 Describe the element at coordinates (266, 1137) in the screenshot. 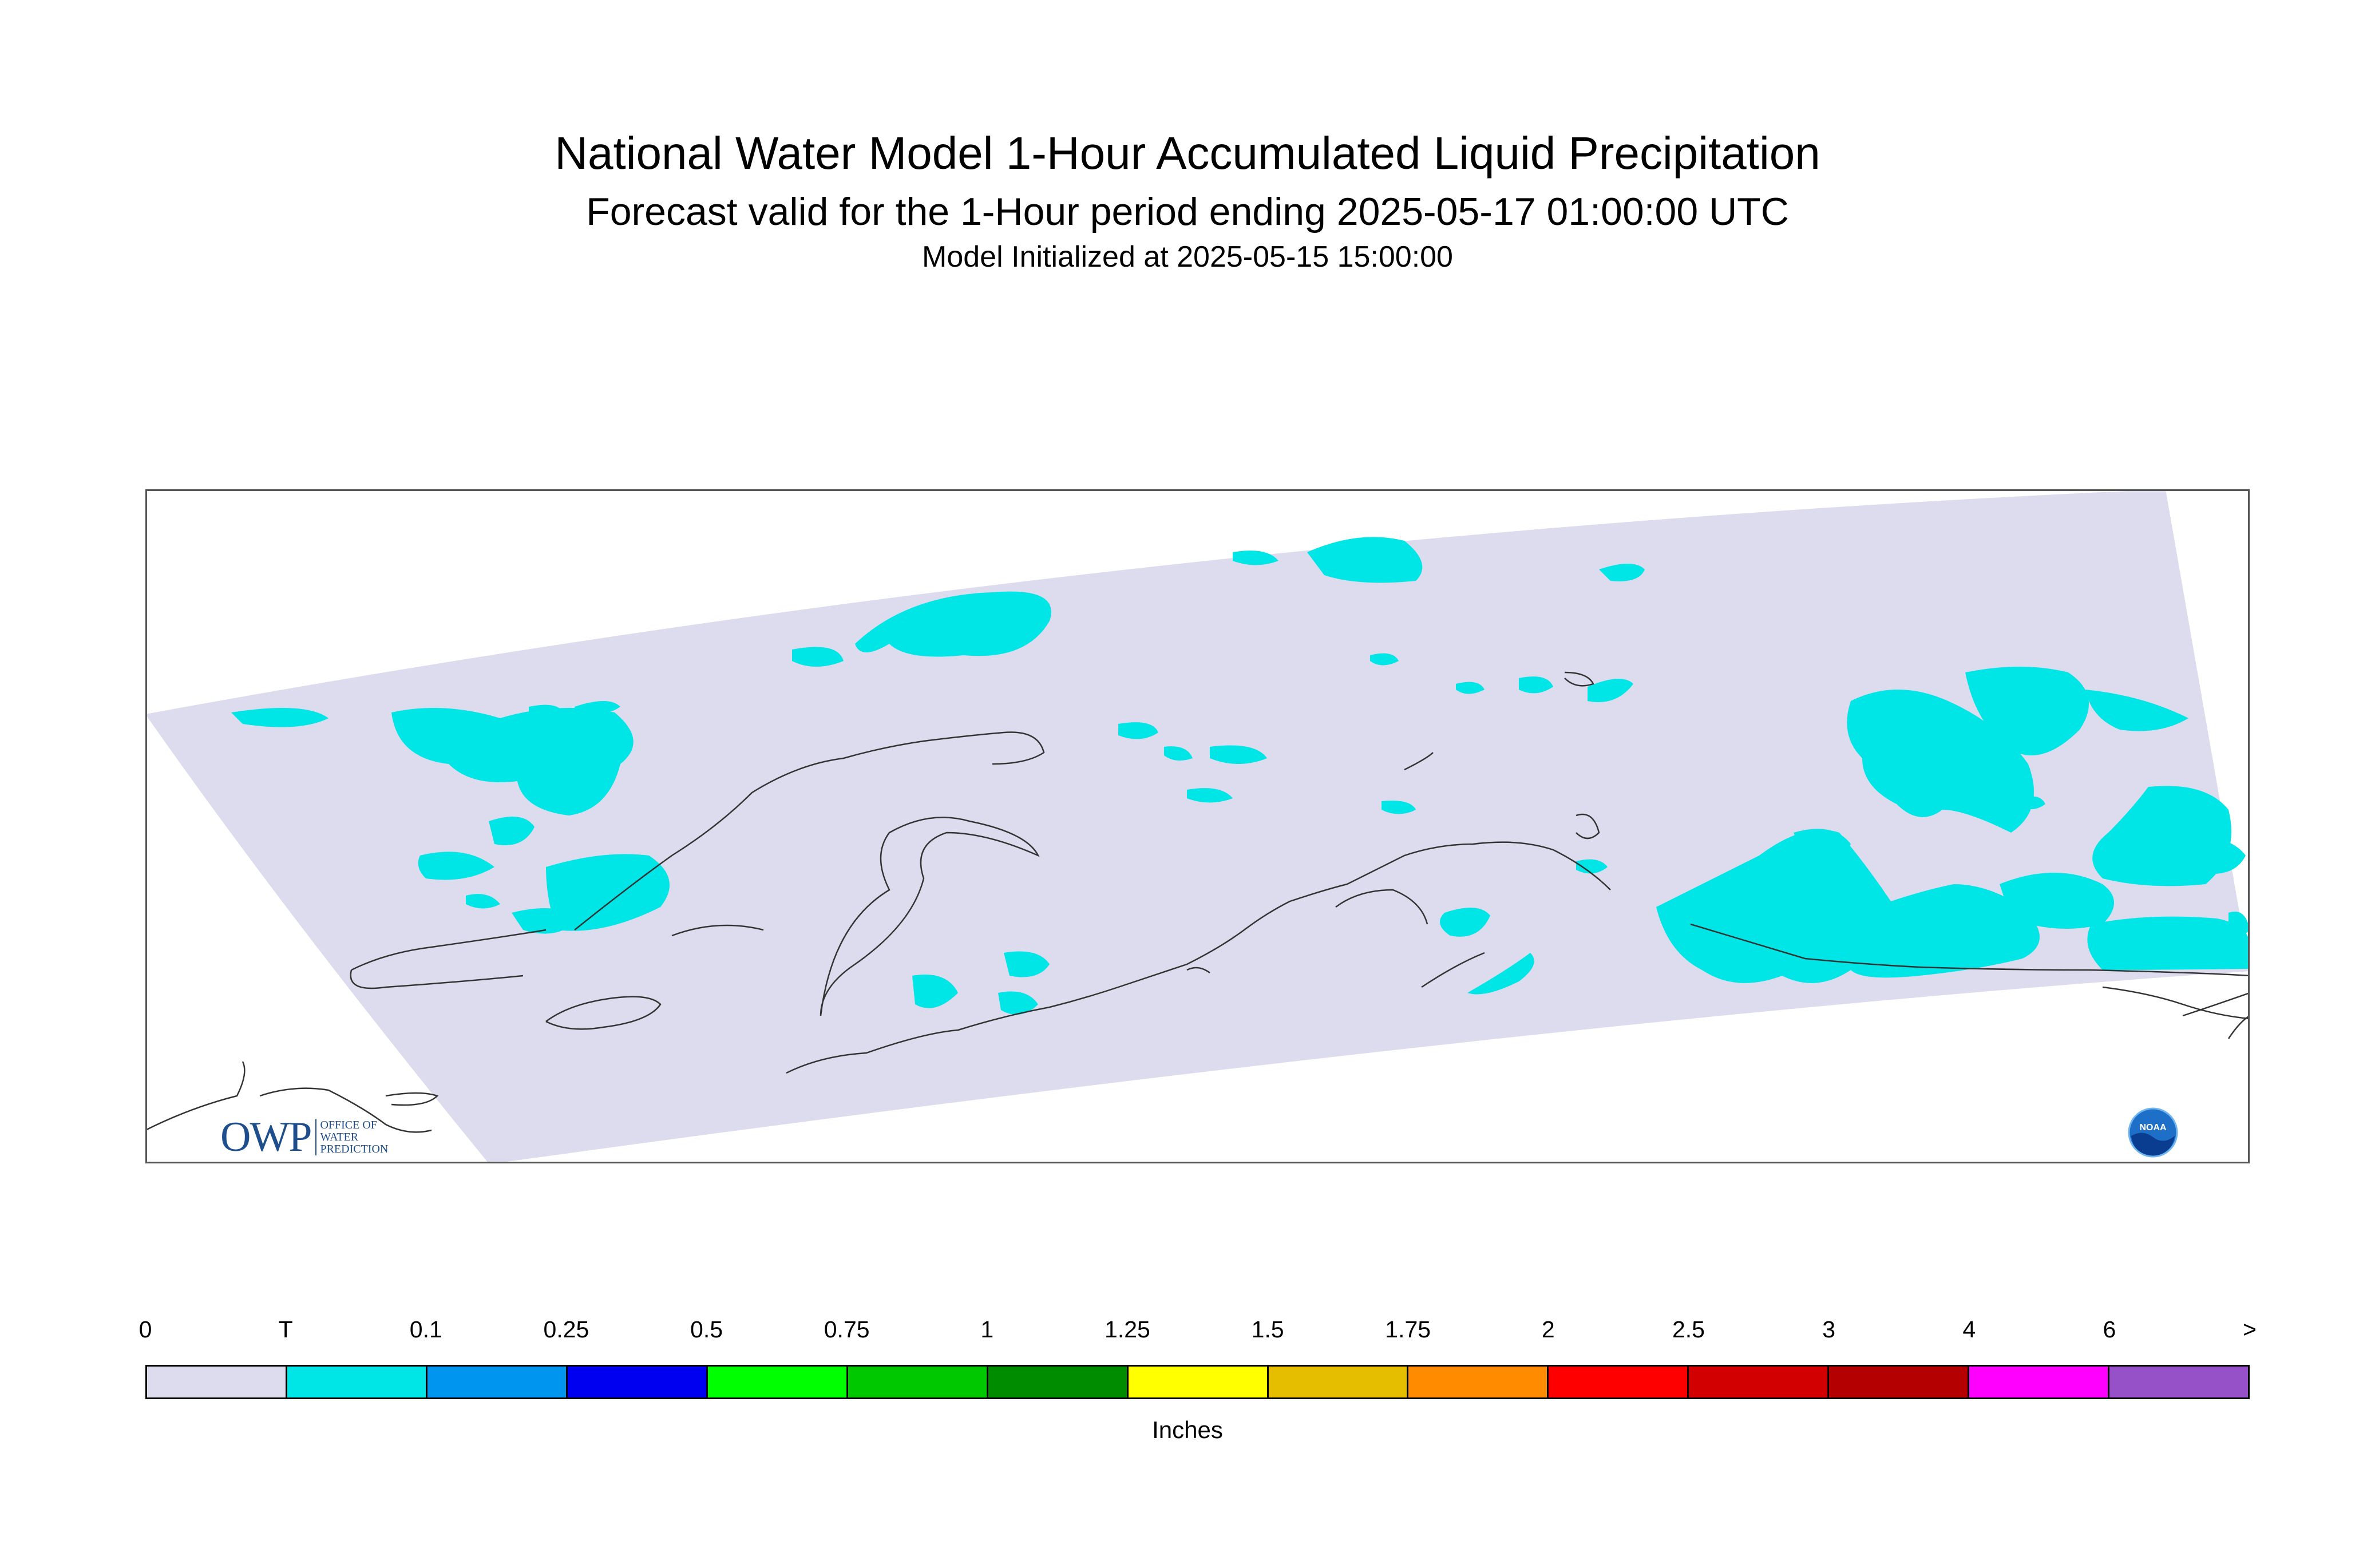

I see `owp-logo-mark: OWP` at that location.